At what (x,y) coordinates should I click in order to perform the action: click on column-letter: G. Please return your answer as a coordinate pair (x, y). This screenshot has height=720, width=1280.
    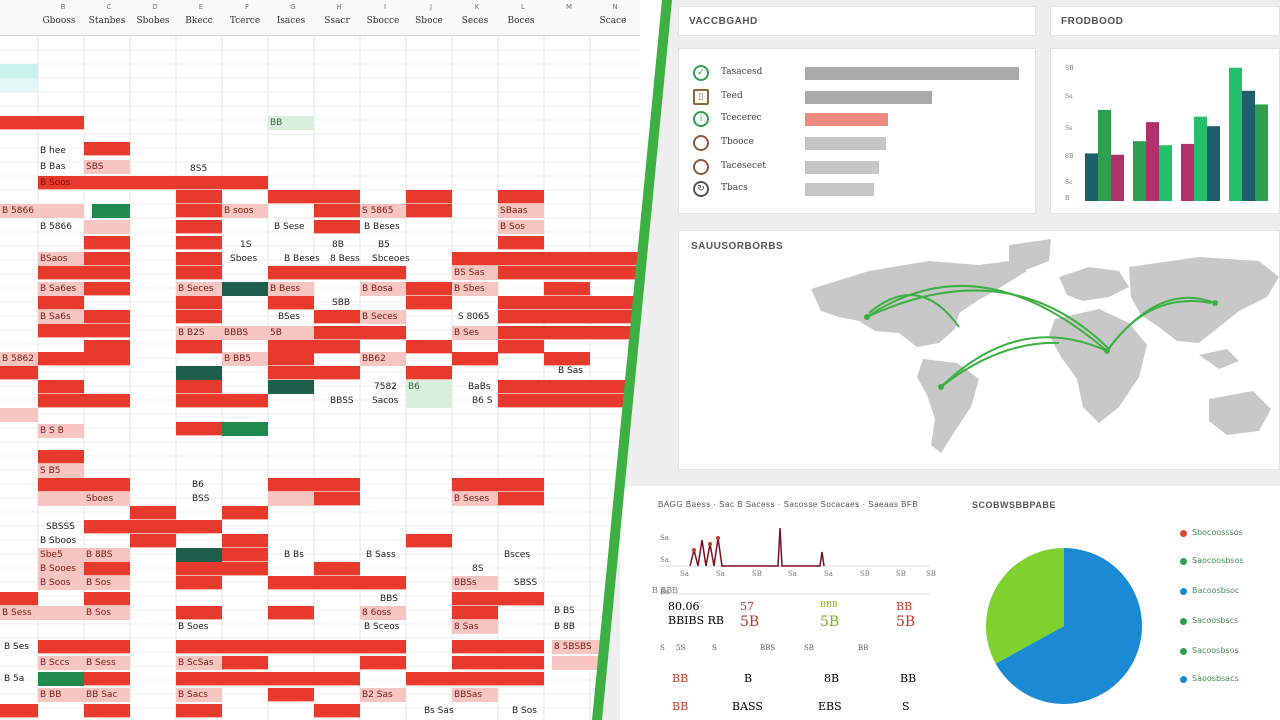
    Looking at the image, I should click on (293, 7).